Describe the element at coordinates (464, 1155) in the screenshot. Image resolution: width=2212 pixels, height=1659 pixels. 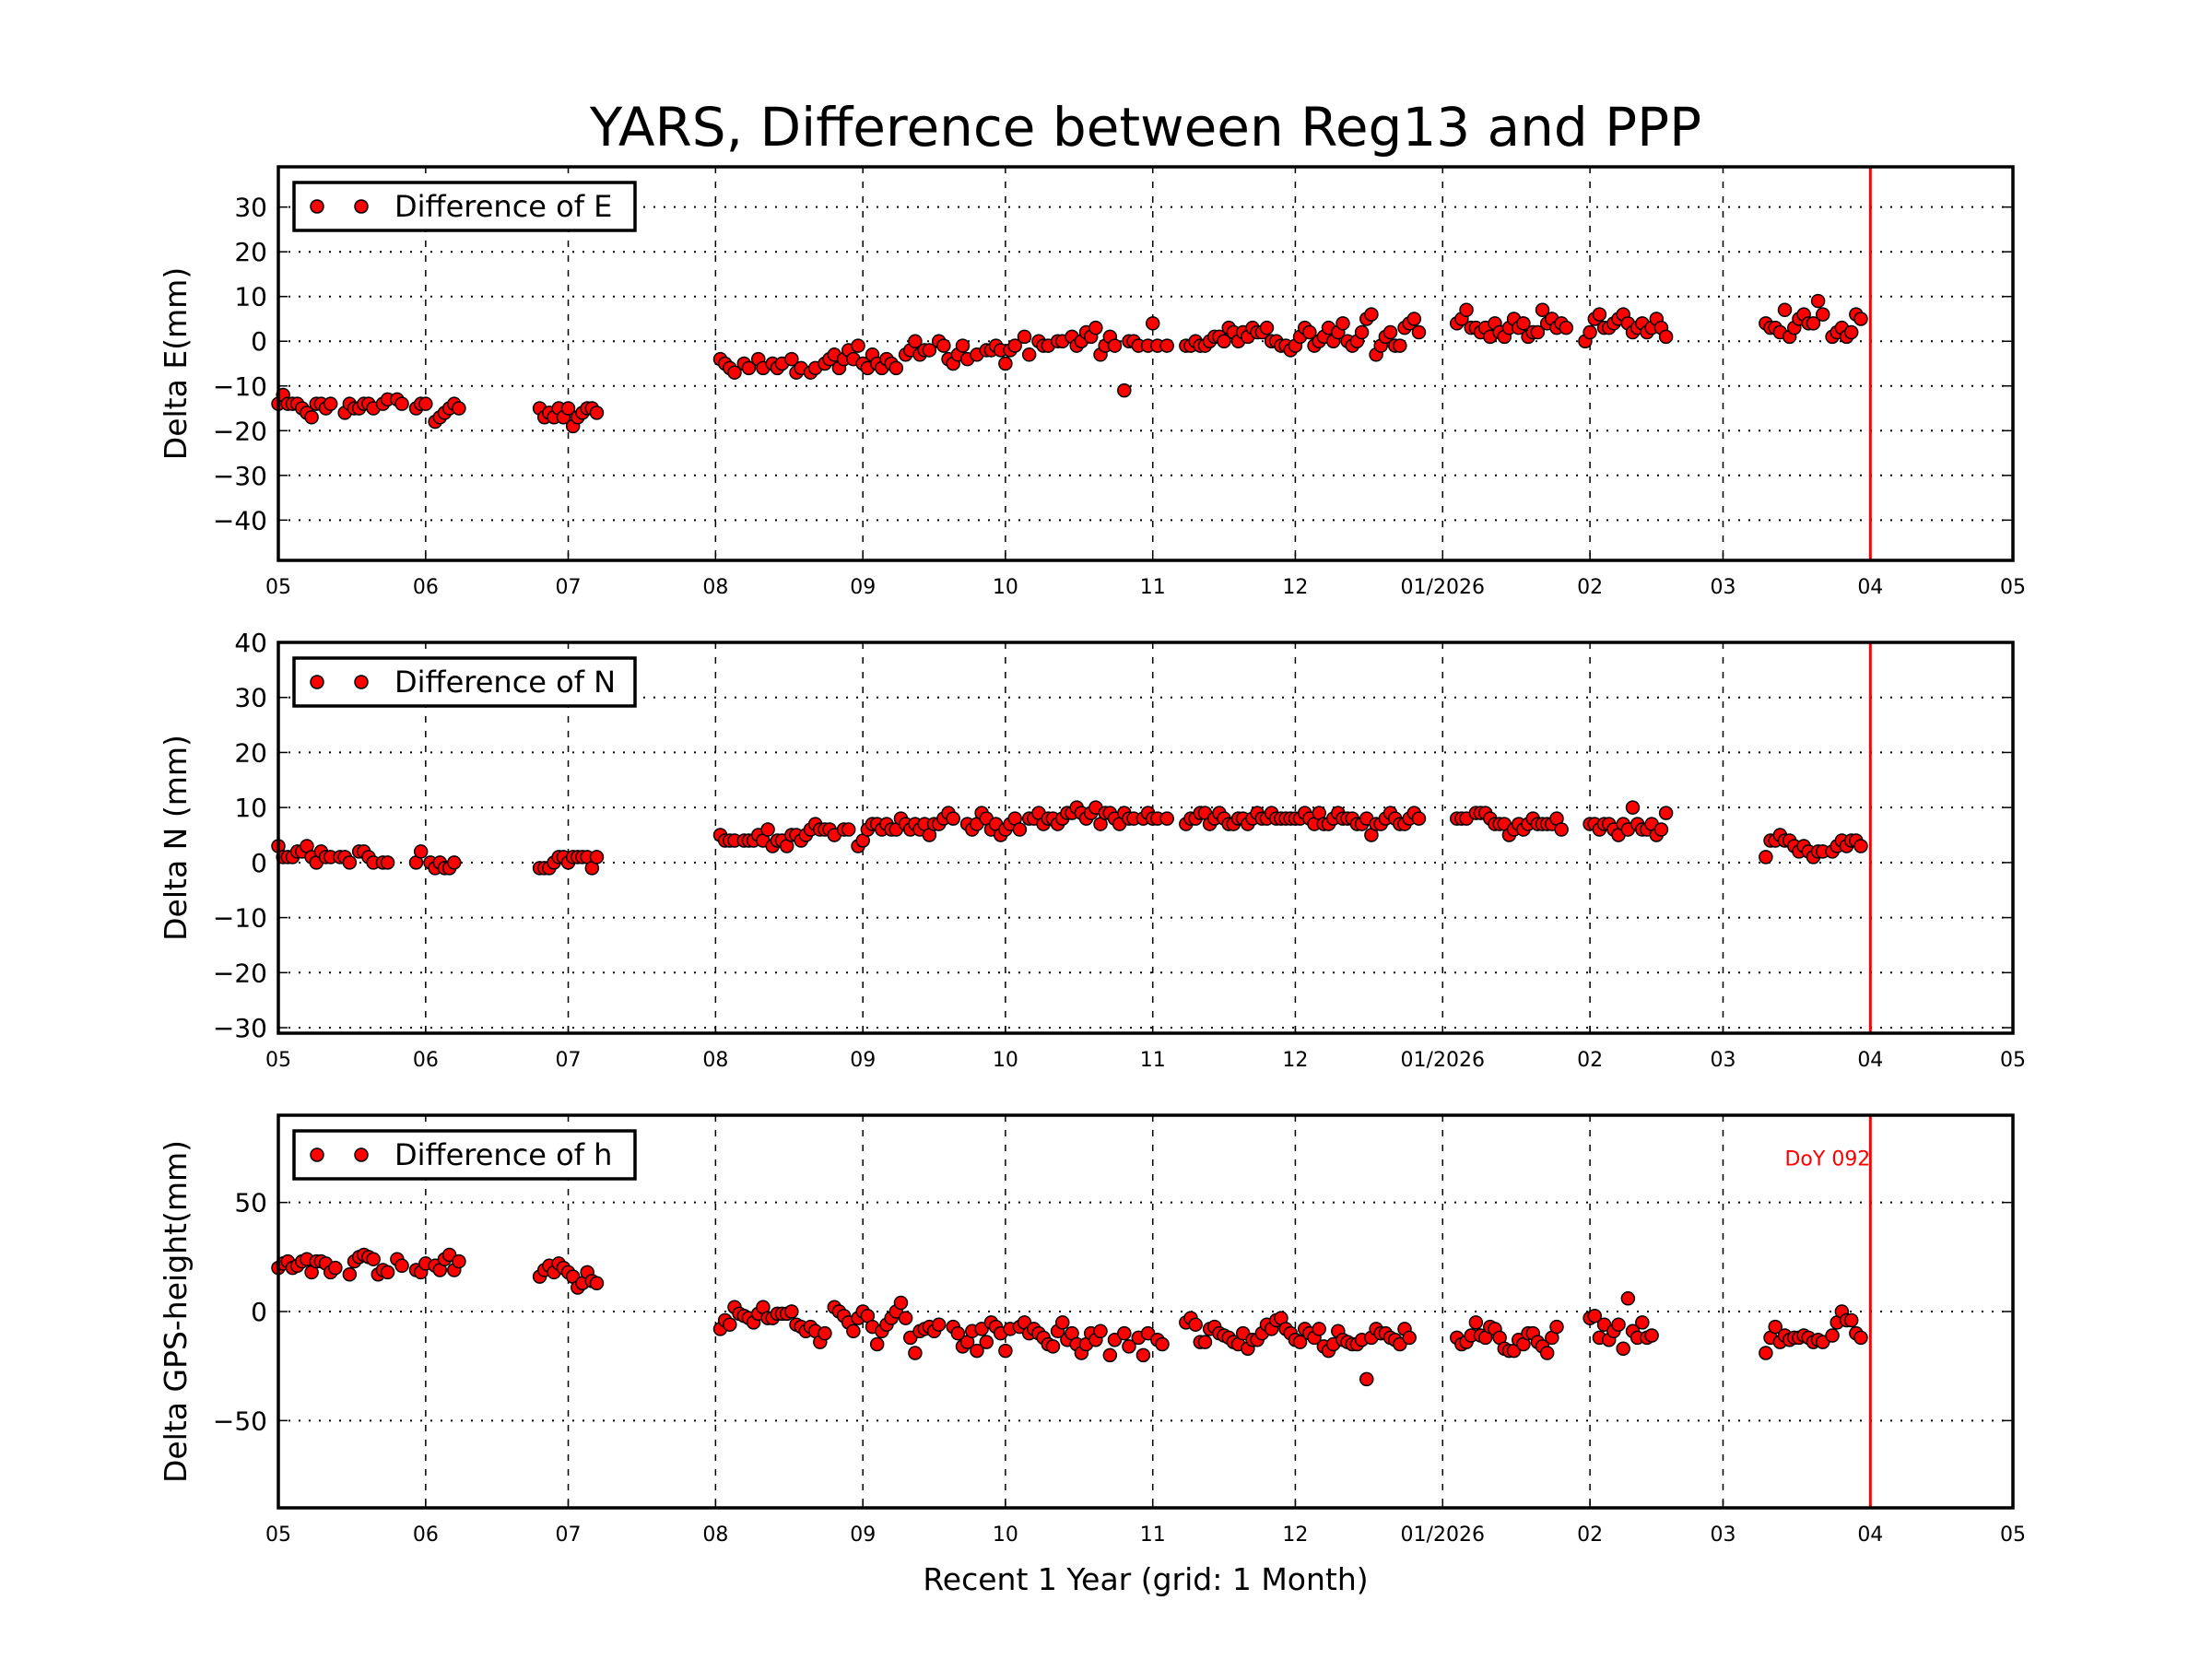
I see `legend-box` at that location.